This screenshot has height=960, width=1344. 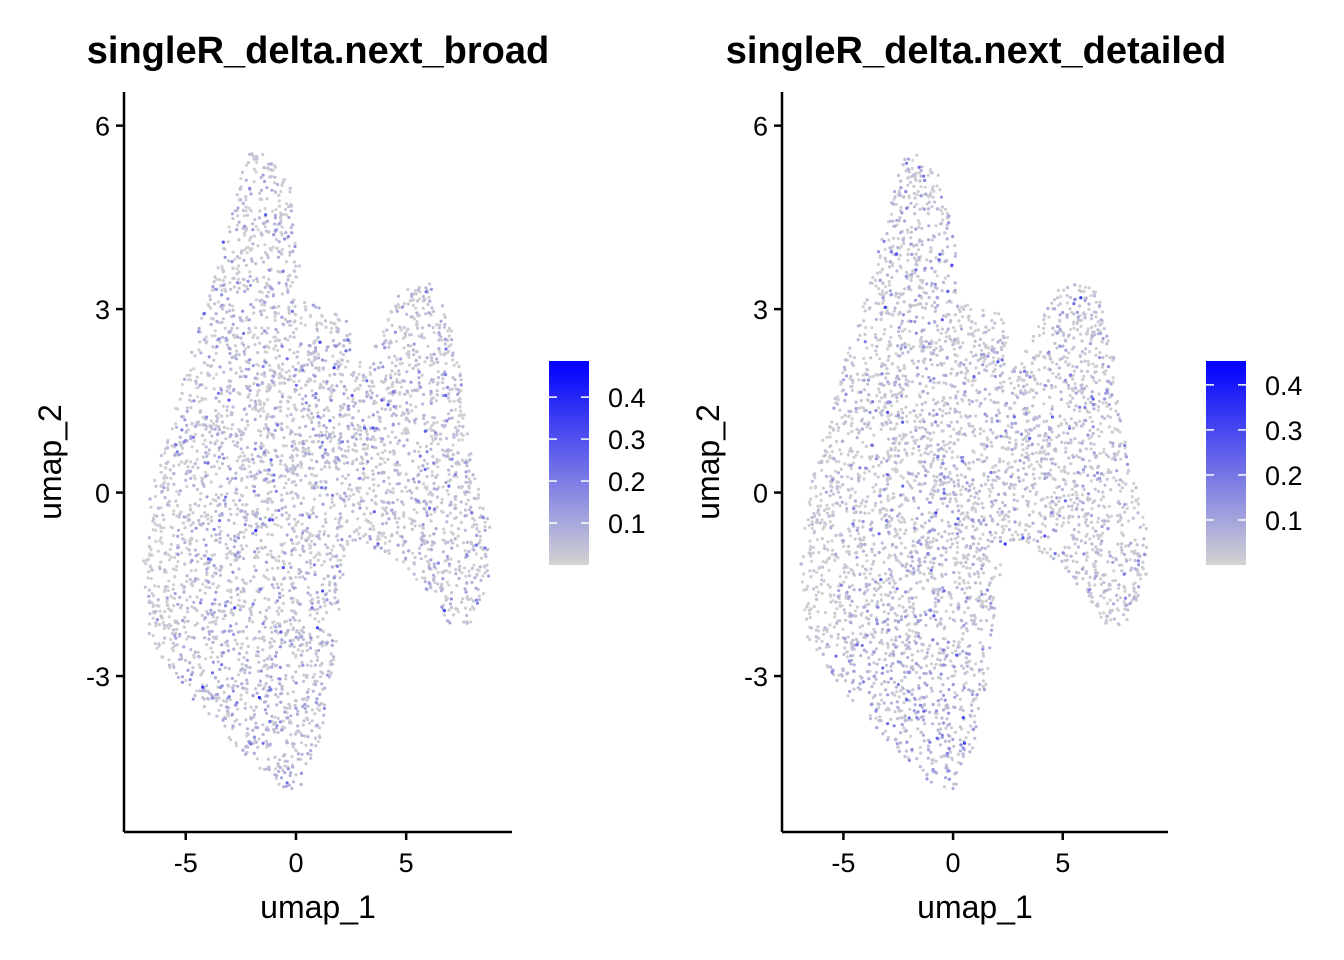 I want to click on panel-title: singleR_delta.next_detailed, so click(x=976, y=51).